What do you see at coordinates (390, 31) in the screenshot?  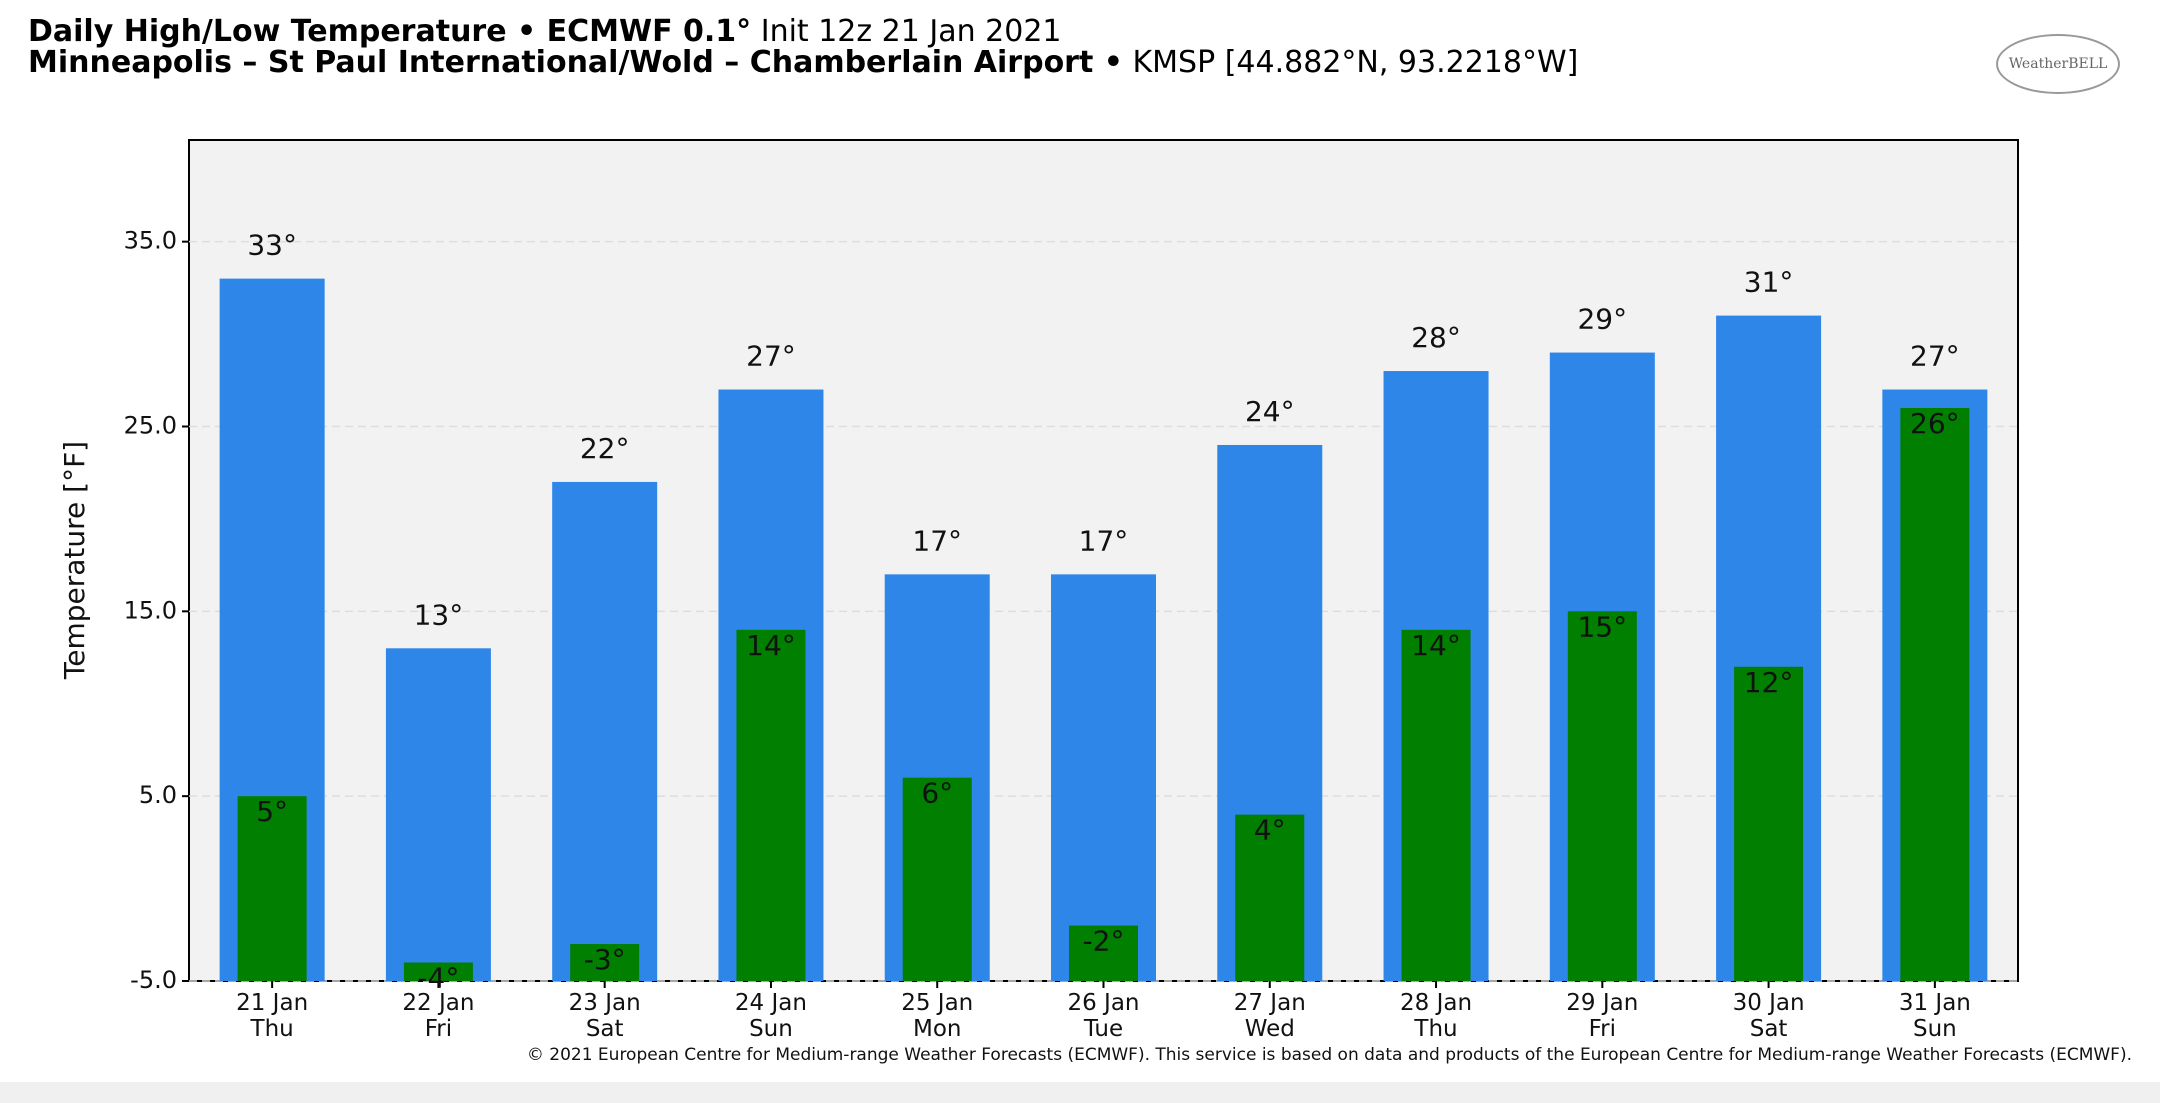 I see `chart-title: Daily High/Low Temperature • ECMWF 0.1°` at bounding box center [390, 31].